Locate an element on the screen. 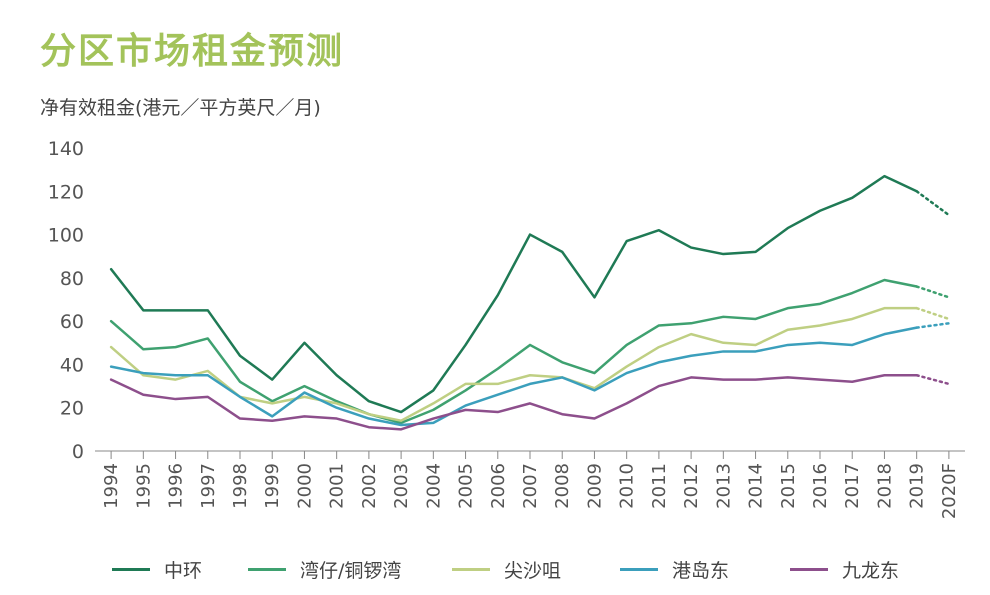 The image size is (990, 595). x-tick-label: 1994 is located at coordinates (111, 486).